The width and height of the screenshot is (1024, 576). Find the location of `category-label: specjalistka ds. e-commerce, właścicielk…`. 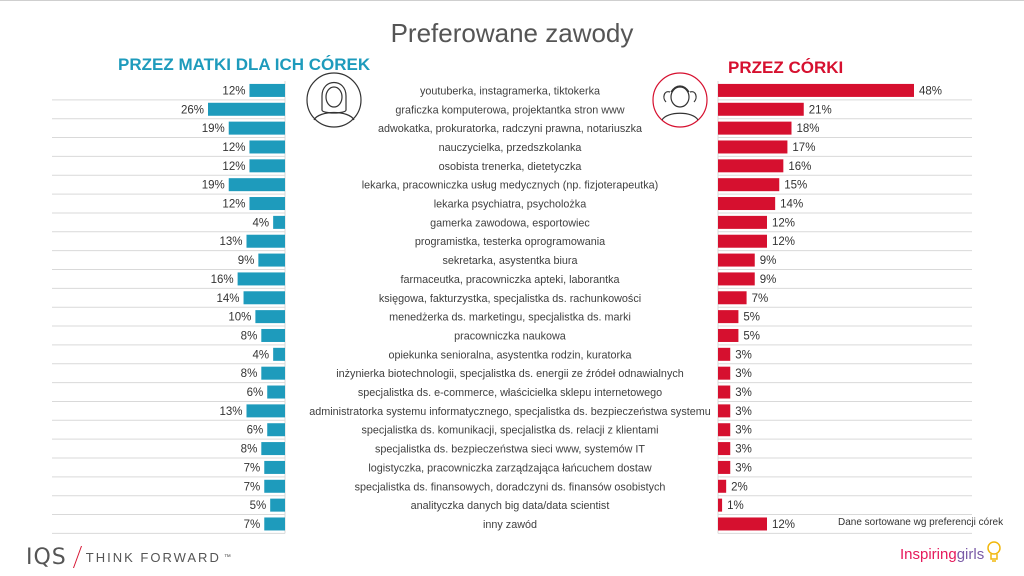

category-label: specjalistka ds. e-commerce, właścicielk… is located at coordinates (510, 393).